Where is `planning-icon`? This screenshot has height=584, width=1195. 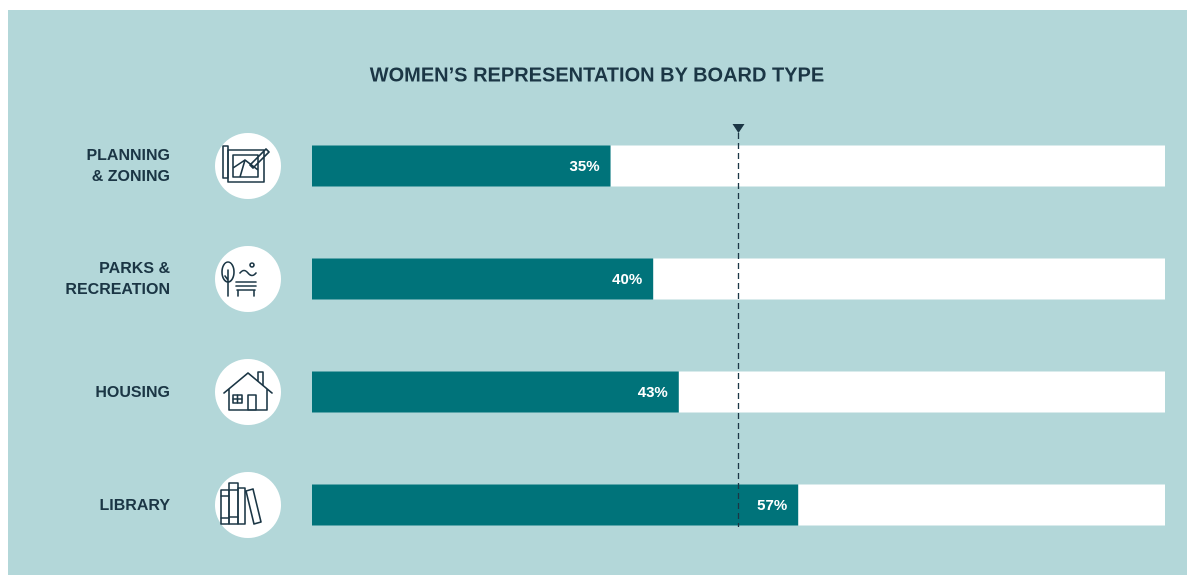
planning-icon is located at coordinates (246, 164).